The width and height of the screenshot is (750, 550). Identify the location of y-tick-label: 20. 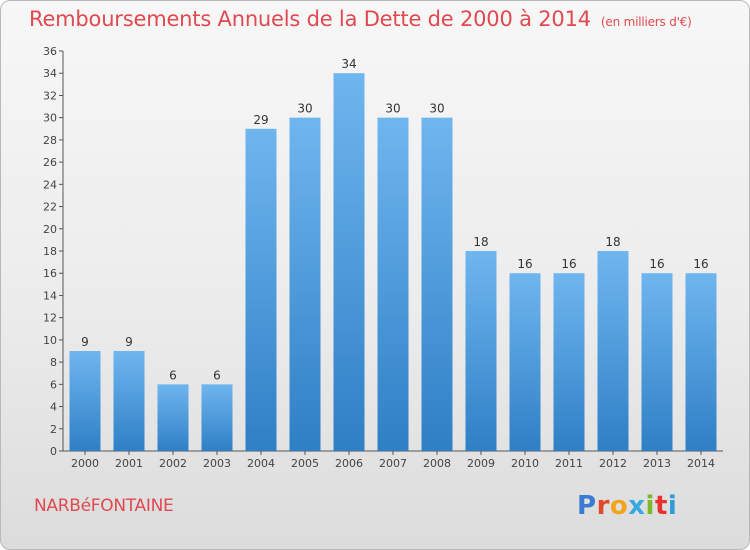
(50, 229).